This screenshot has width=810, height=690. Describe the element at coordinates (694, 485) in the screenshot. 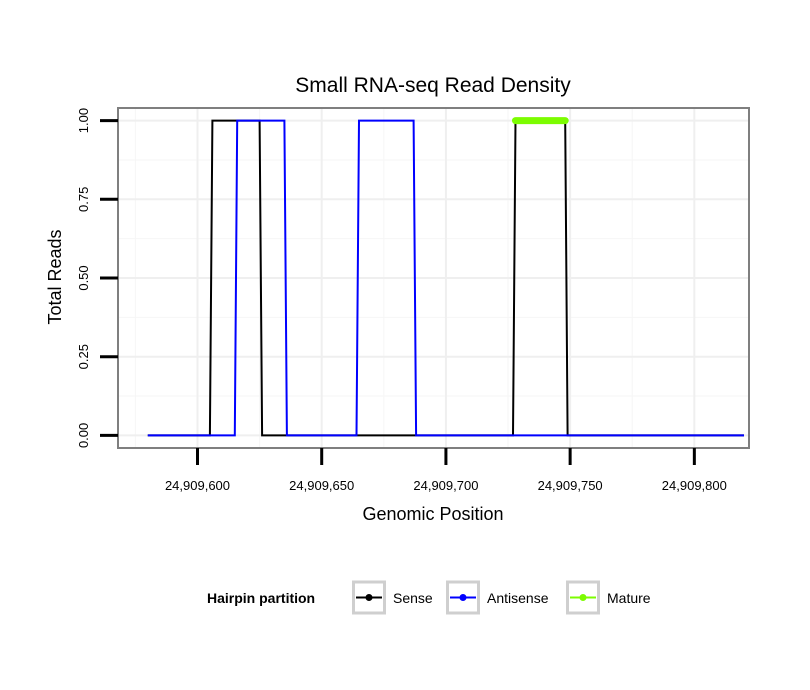

I see `x-tick-label: 24,909,800` at that location.